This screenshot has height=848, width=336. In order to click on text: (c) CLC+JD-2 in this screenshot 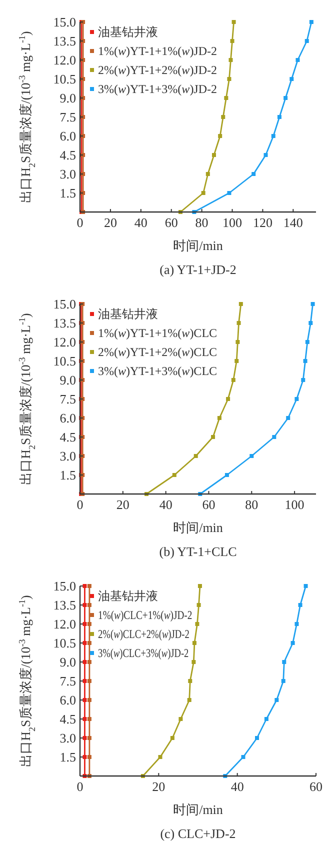, I will do `click(198, 833)`.